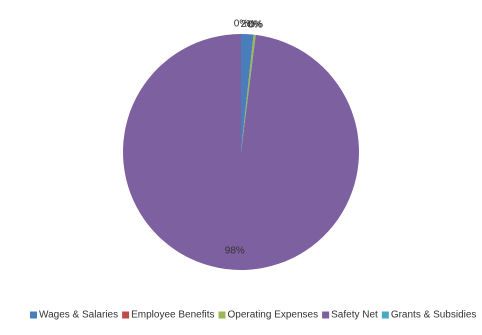 This screenshot has width=482, height=335. I want to click on legend-label: Employee Benefits, so click(172, 315).